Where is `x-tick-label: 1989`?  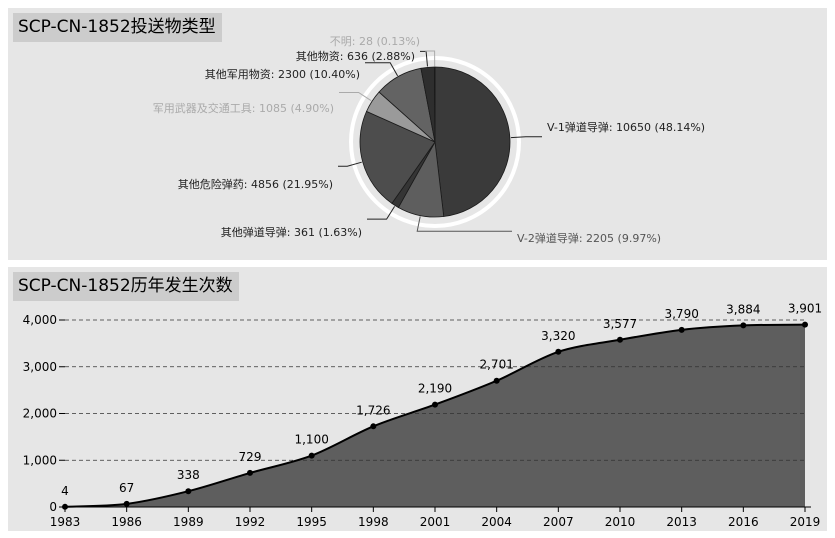 x-tick-label: 1989 is located at coordinates (188, 522).